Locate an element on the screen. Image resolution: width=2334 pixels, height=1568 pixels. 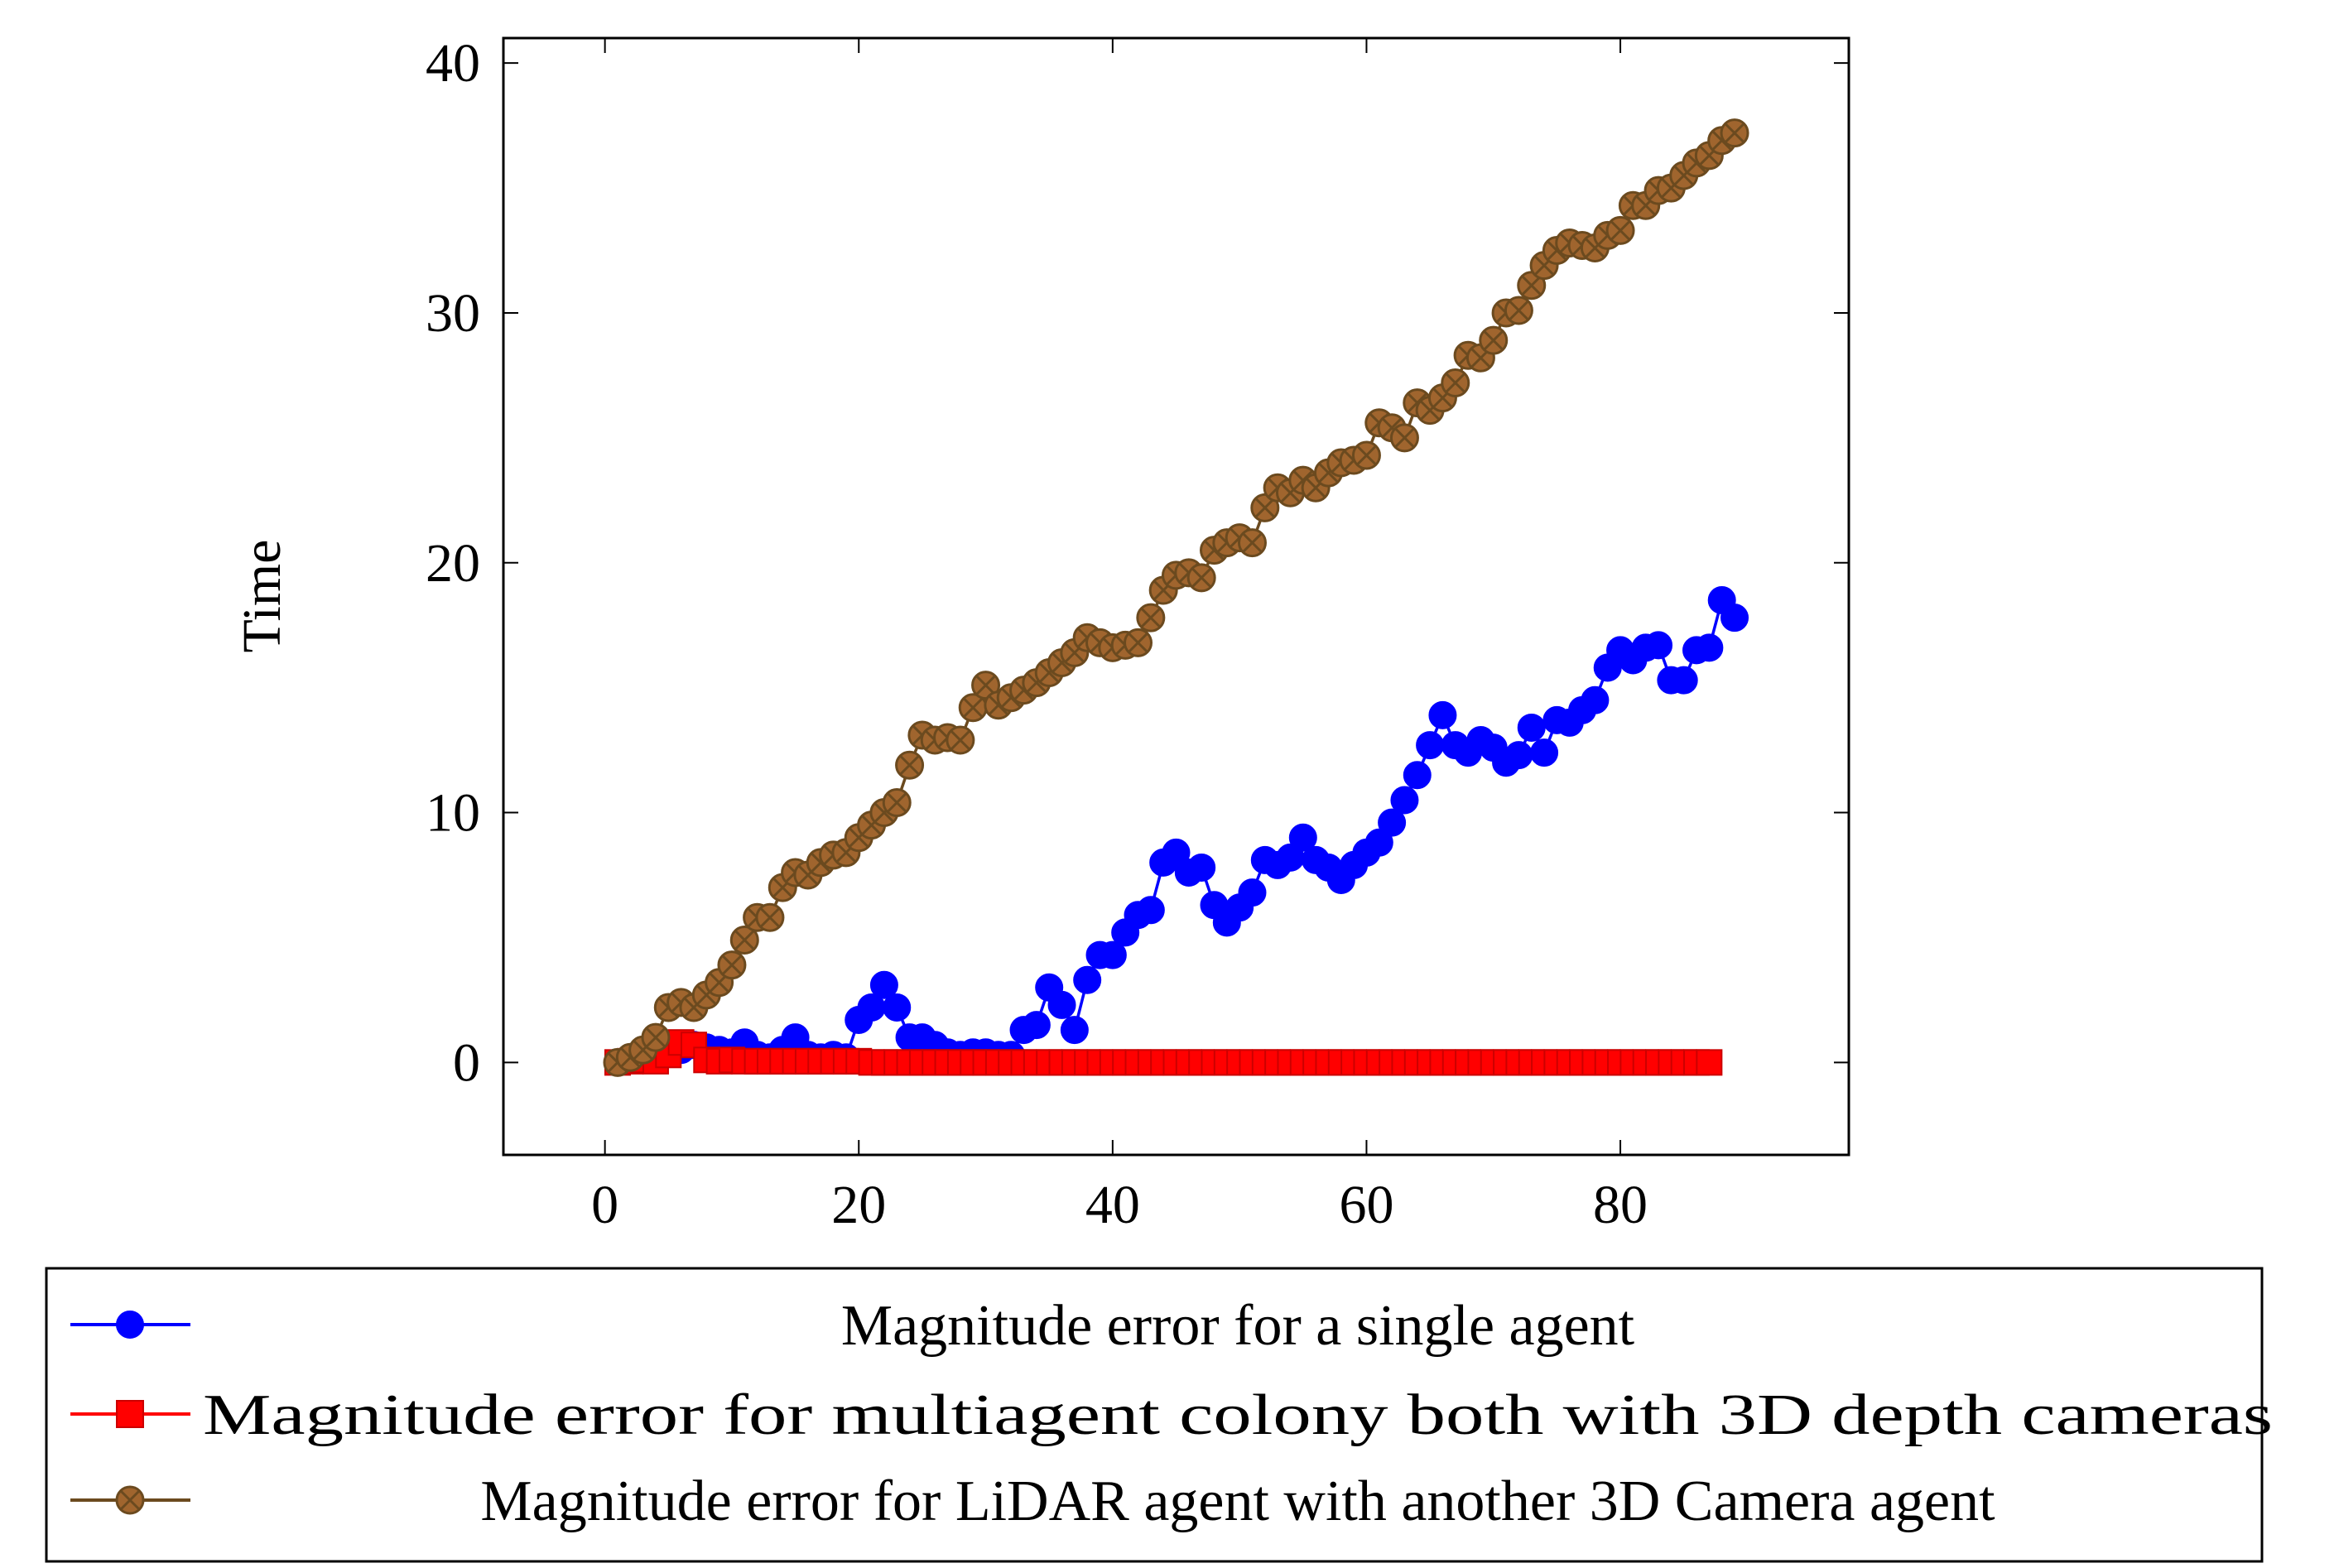
y-tick-label-10: 10 is located at coordinates (453, 813).